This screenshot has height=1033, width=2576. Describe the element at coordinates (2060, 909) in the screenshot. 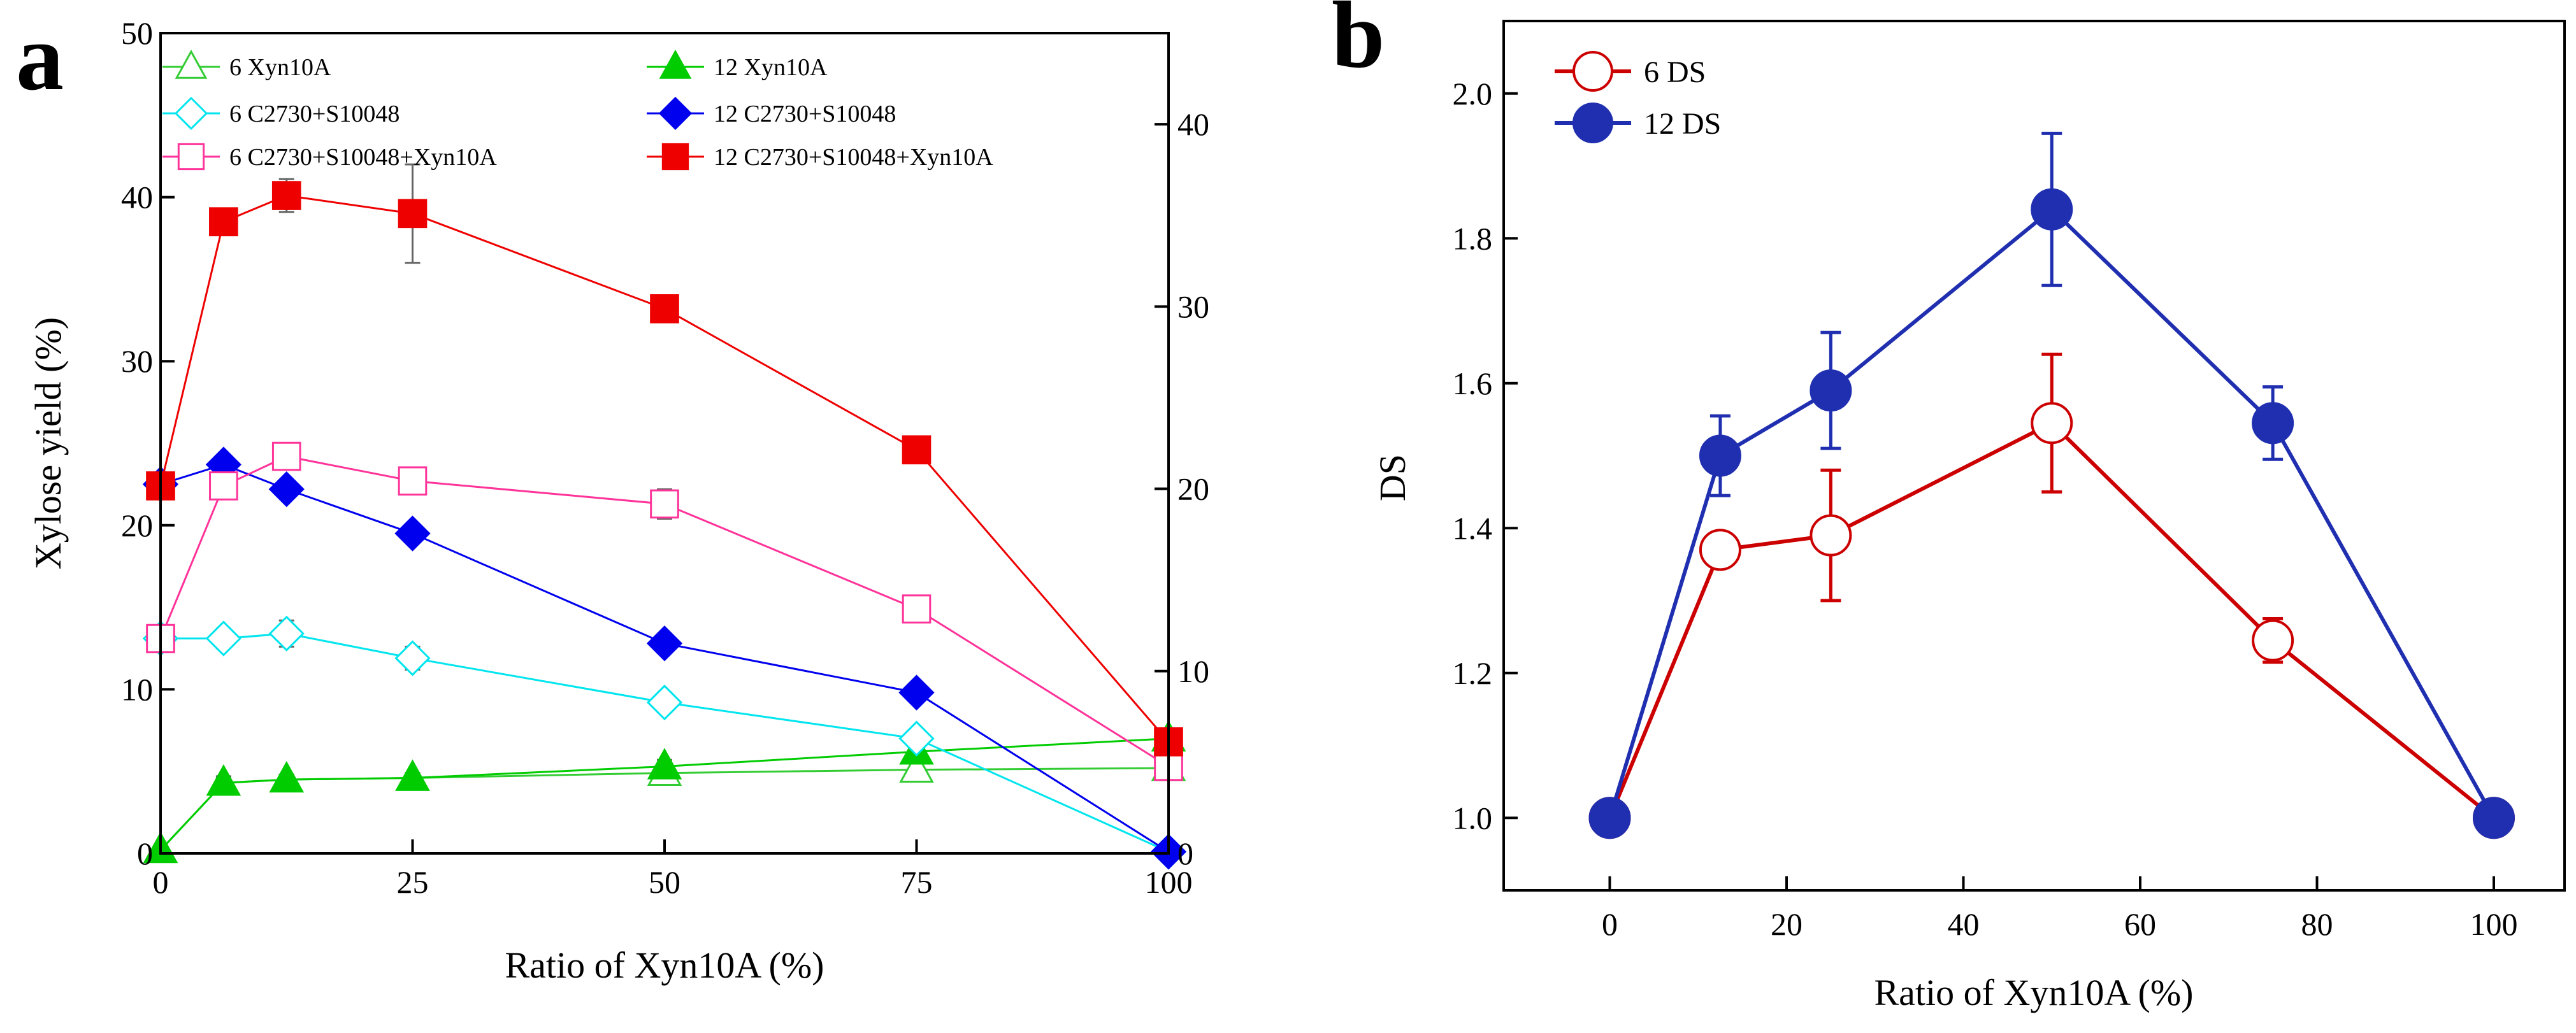

I see `panel-b-x-ticks: 0 20 40 60 80 100` at that location.